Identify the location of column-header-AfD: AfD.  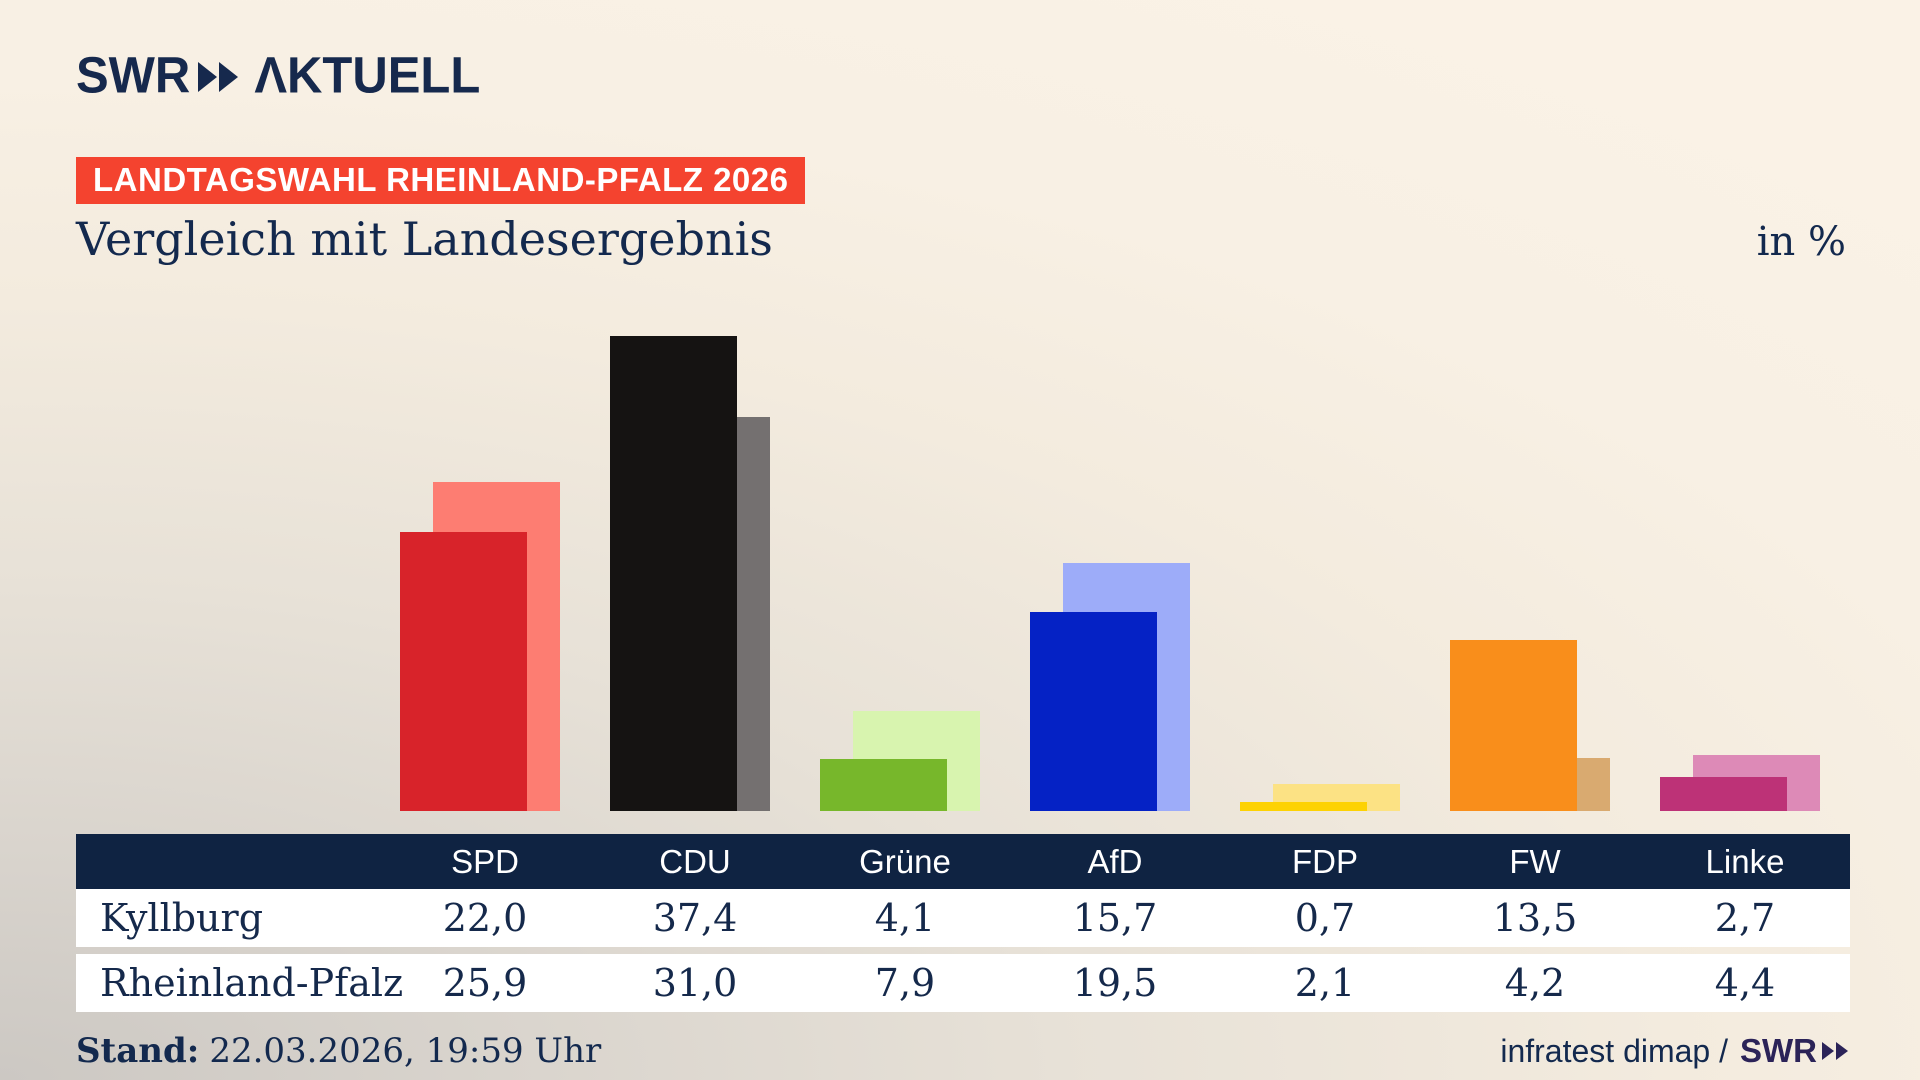
(1115, 861).